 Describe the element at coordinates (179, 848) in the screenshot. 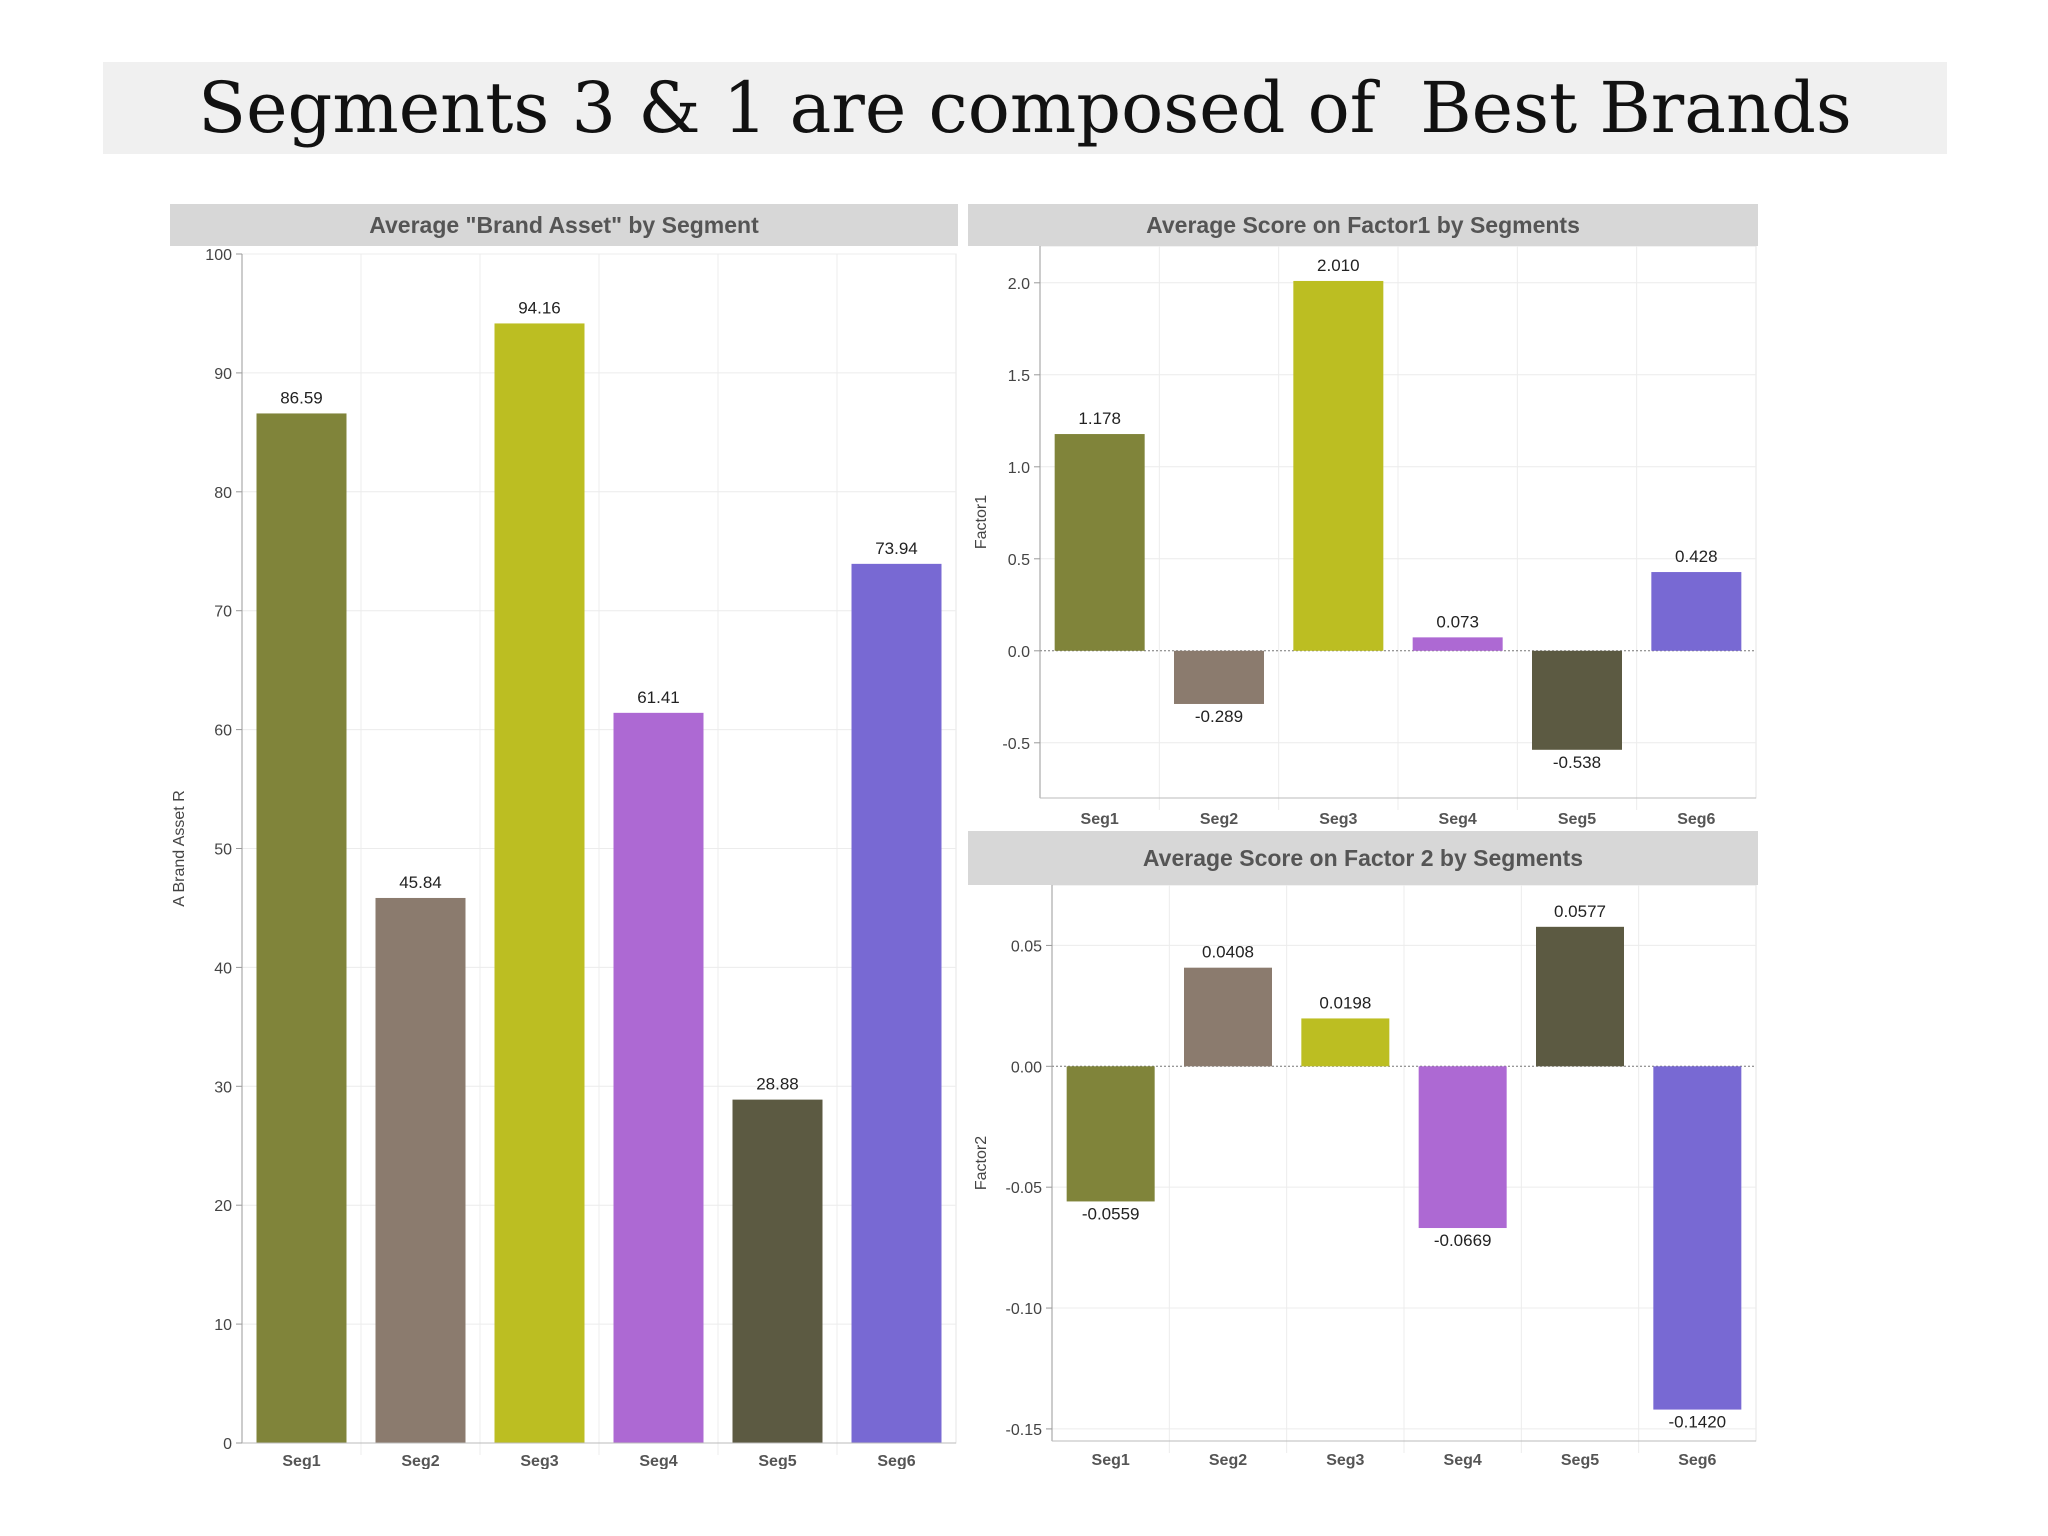

I see `y-axis-label: A Brand Asset R` at that location.